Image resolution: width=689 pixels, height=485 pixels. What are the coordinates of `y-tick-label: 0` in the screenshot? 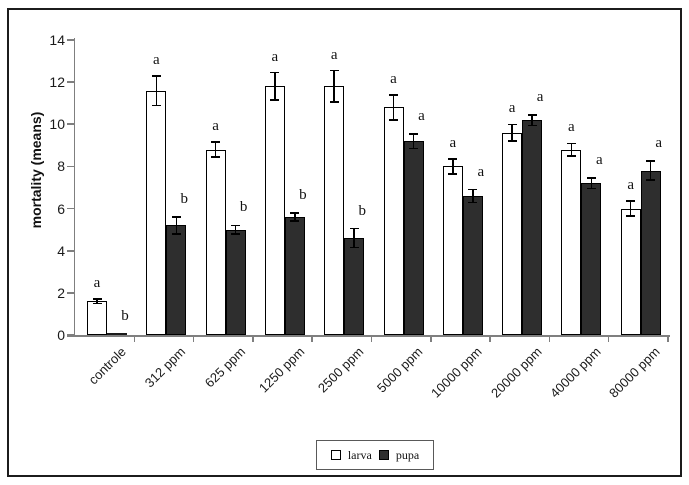 It's located at (61, 335).